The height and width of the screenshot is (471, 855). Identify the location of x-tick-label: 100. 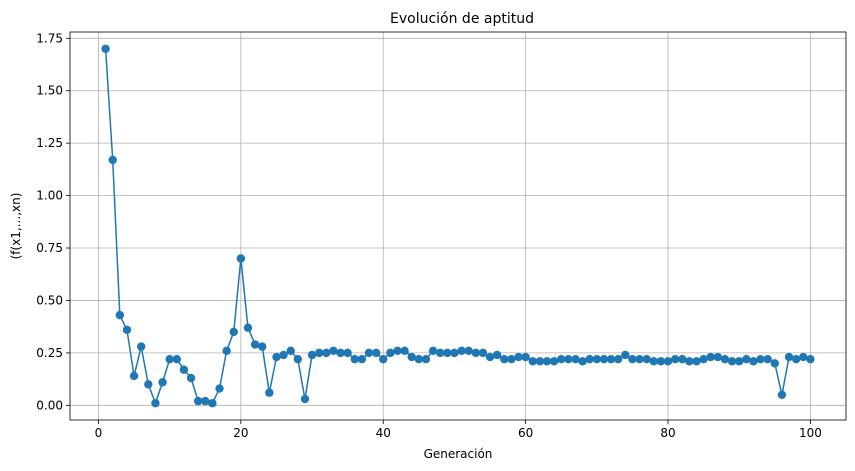
(810, 433).